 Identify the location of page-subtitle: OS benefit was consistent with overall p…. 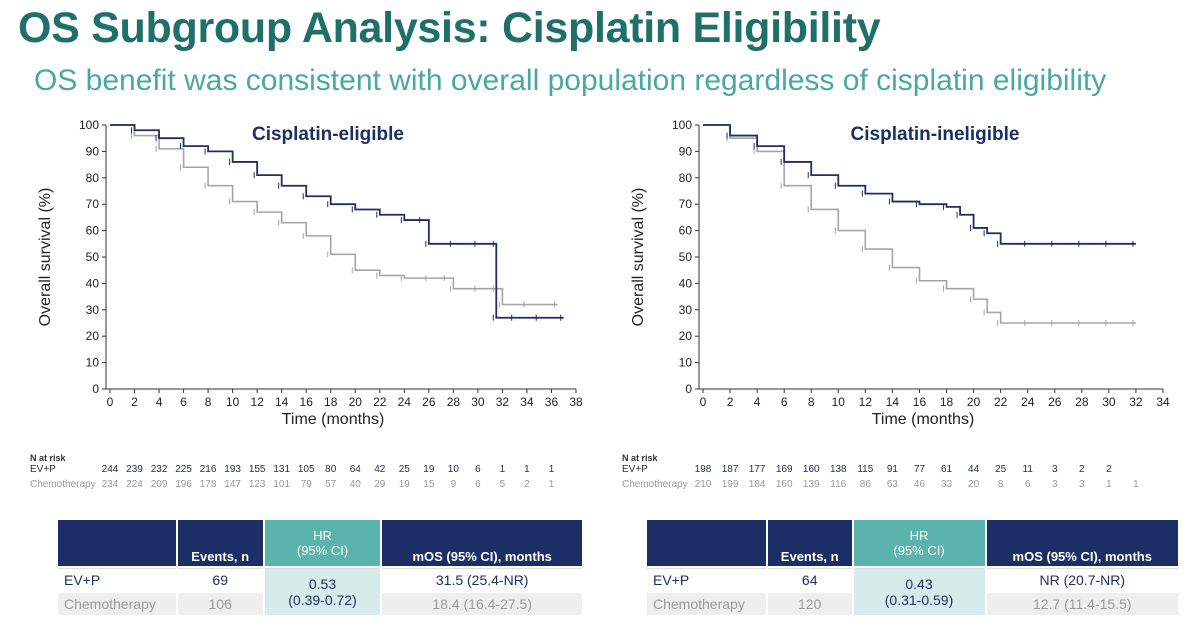
(570, 80).